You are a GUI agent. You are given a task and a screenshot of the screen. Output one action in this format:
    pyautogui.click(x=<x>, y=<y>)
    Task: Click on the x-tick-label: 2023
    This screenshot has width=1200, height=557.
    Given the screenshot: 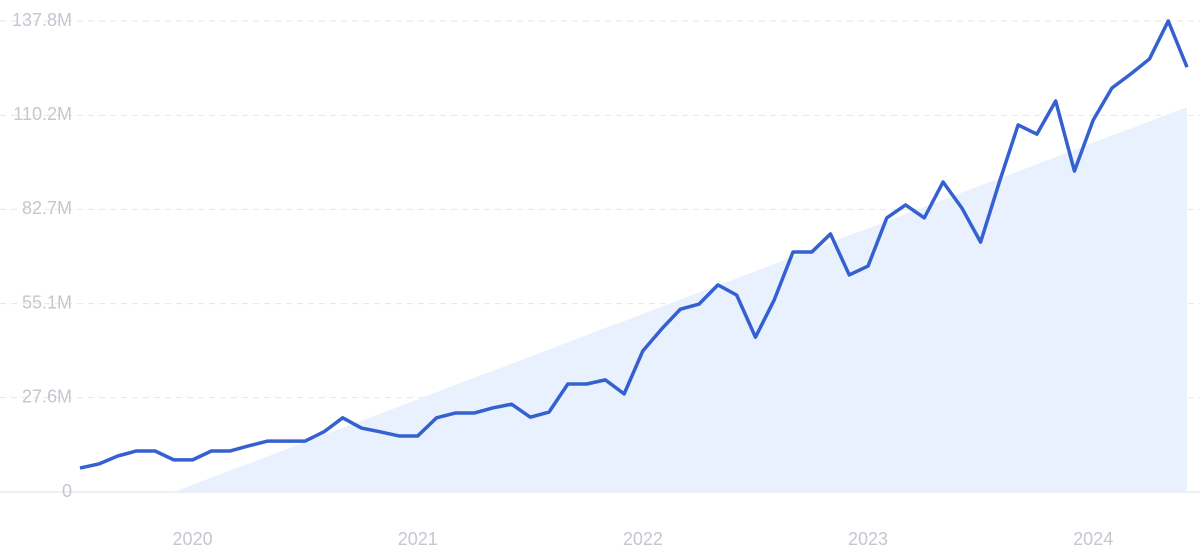 What is the action you would take?
    pyautogui.click(x=868, y=539)
    